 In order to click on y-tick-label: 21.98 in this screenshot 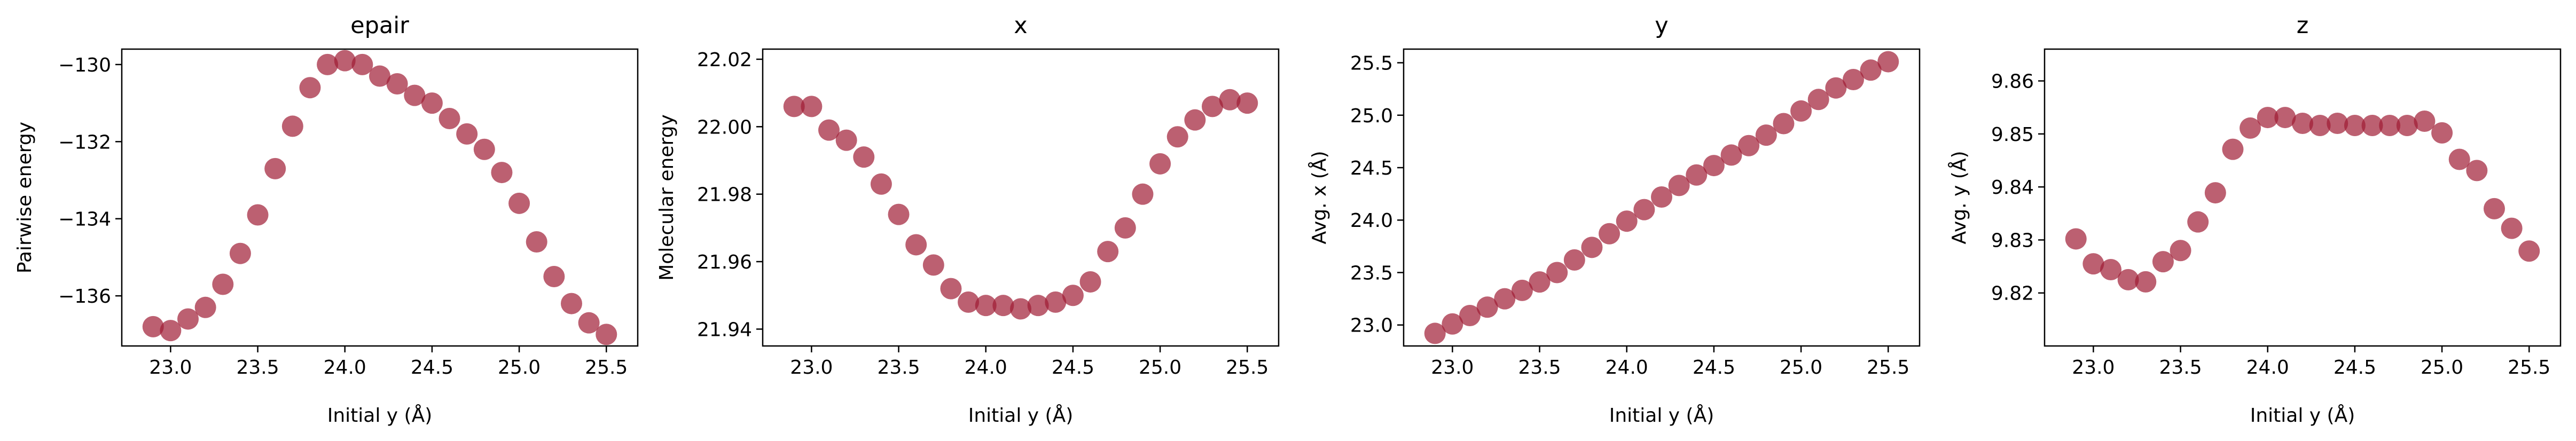, I will do `click(724, 195)`.